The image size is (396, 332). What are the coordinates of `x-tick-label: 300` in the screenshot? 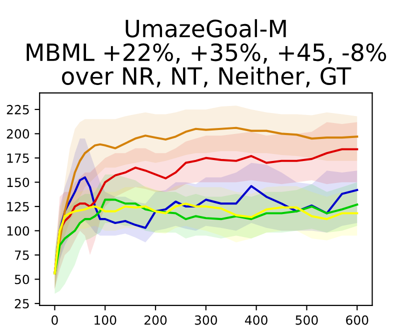 It's located at (206, 320).